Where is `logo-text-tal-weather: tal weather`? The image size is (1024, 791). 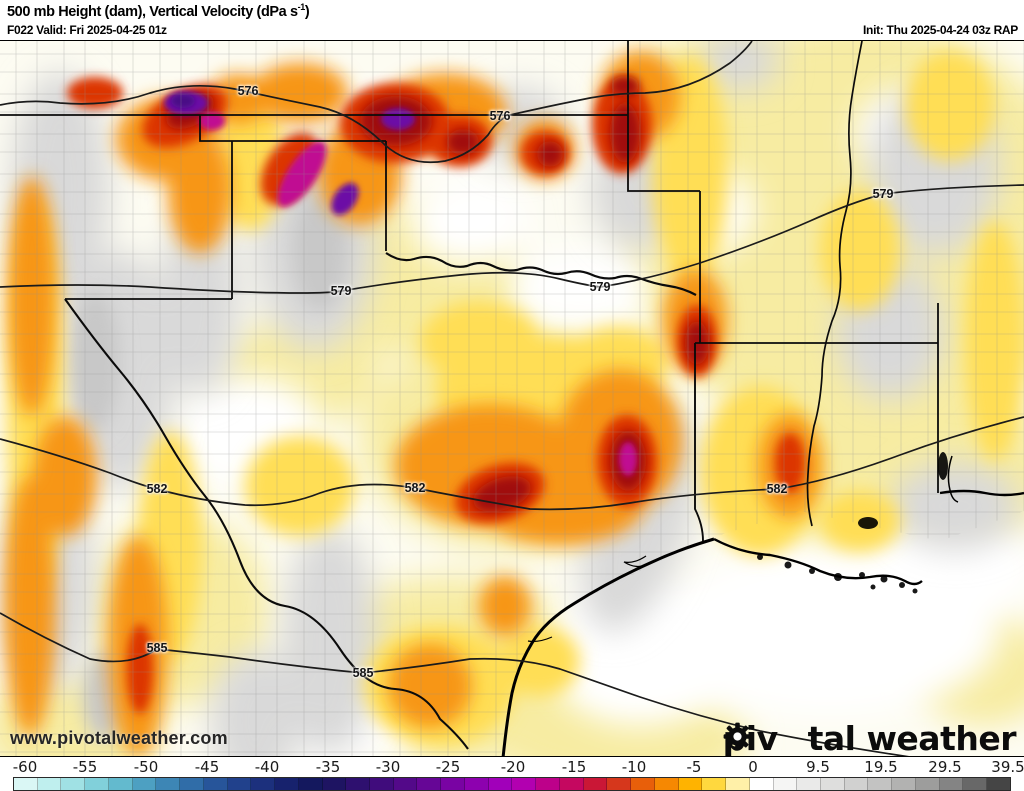 logo-text-tal-weather: tal weather is located at coordinates (912, 738).